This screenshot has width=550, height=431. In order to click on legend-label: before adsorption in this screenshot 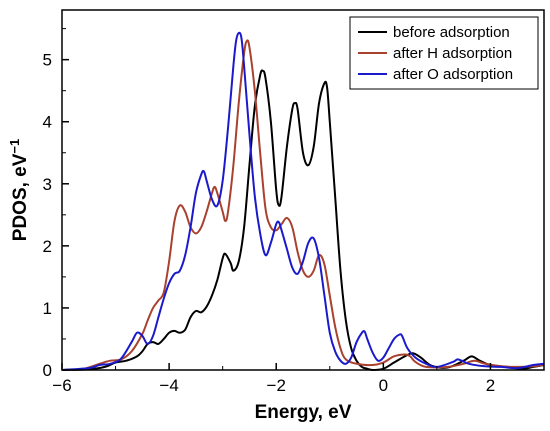, I will do `click(451, 32)`.